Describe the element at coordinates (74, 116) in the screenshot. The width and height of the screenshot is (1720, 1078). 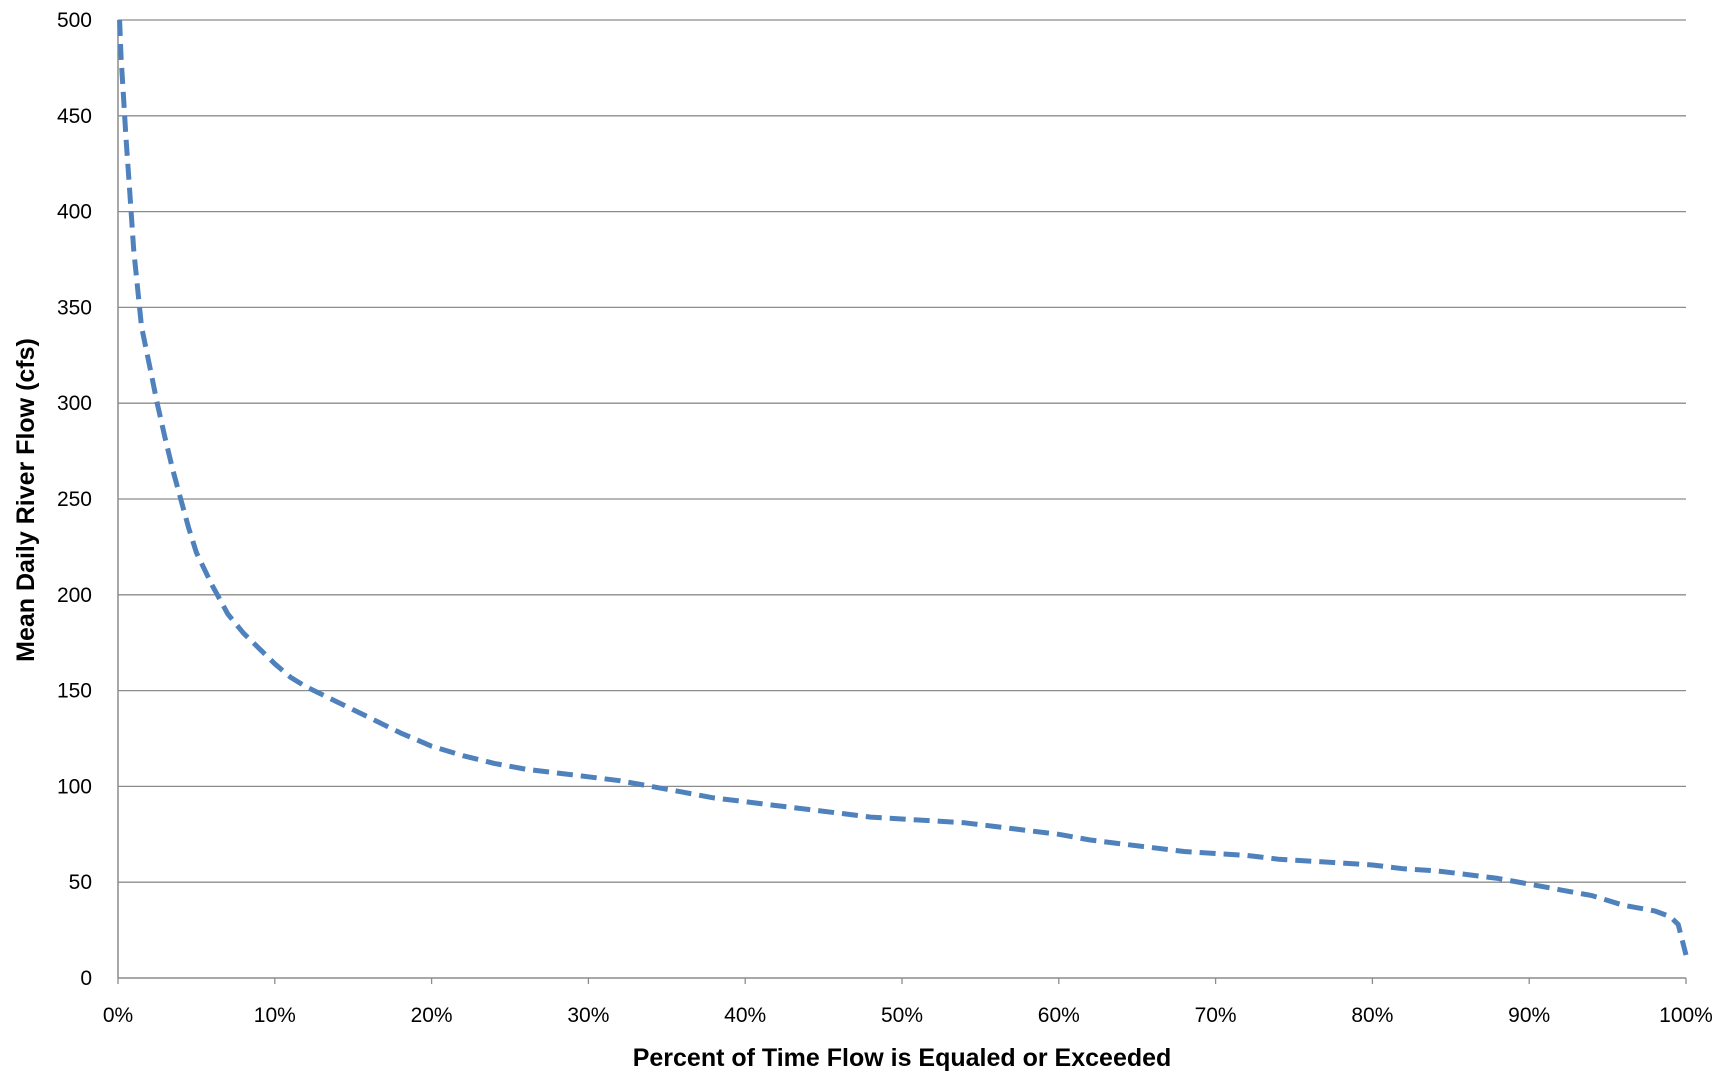
I see `y-tick-label: 450` at that location.